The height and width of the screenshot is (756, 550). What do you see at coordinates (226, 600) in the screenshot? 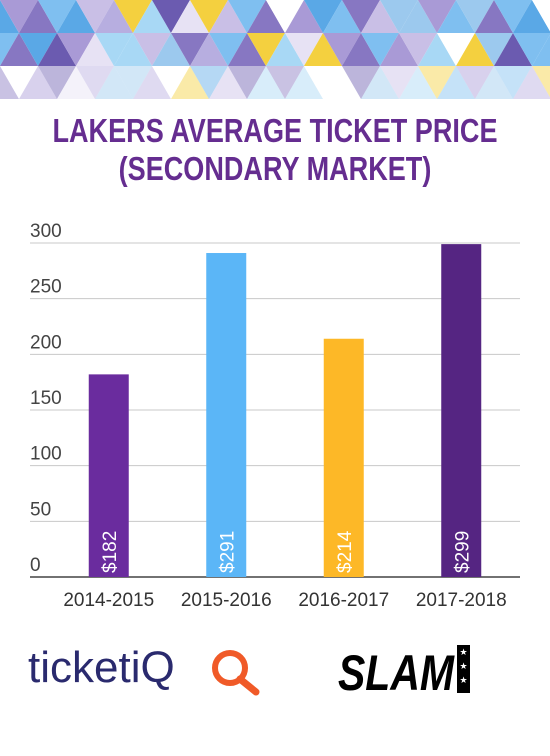
I see `x-tick-label: 2015-2016` at bounding box center [226, 600].